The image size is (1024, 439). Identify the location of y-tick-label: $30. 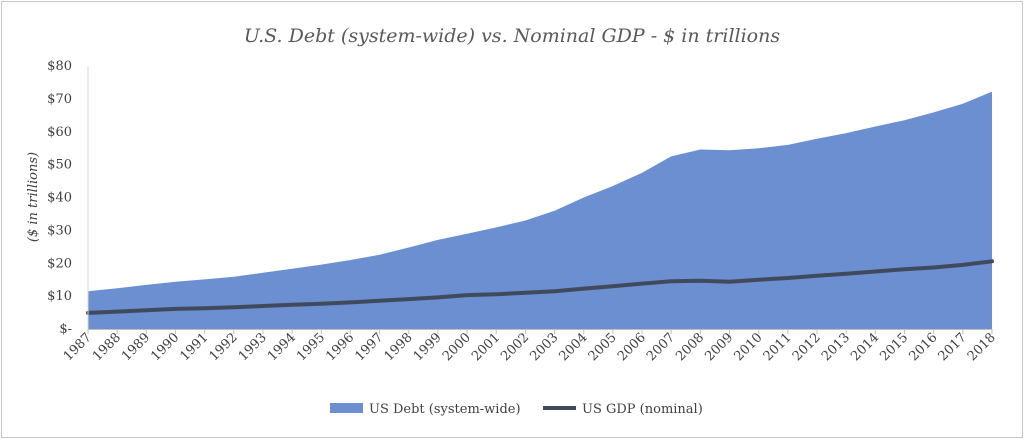
(59, 230).